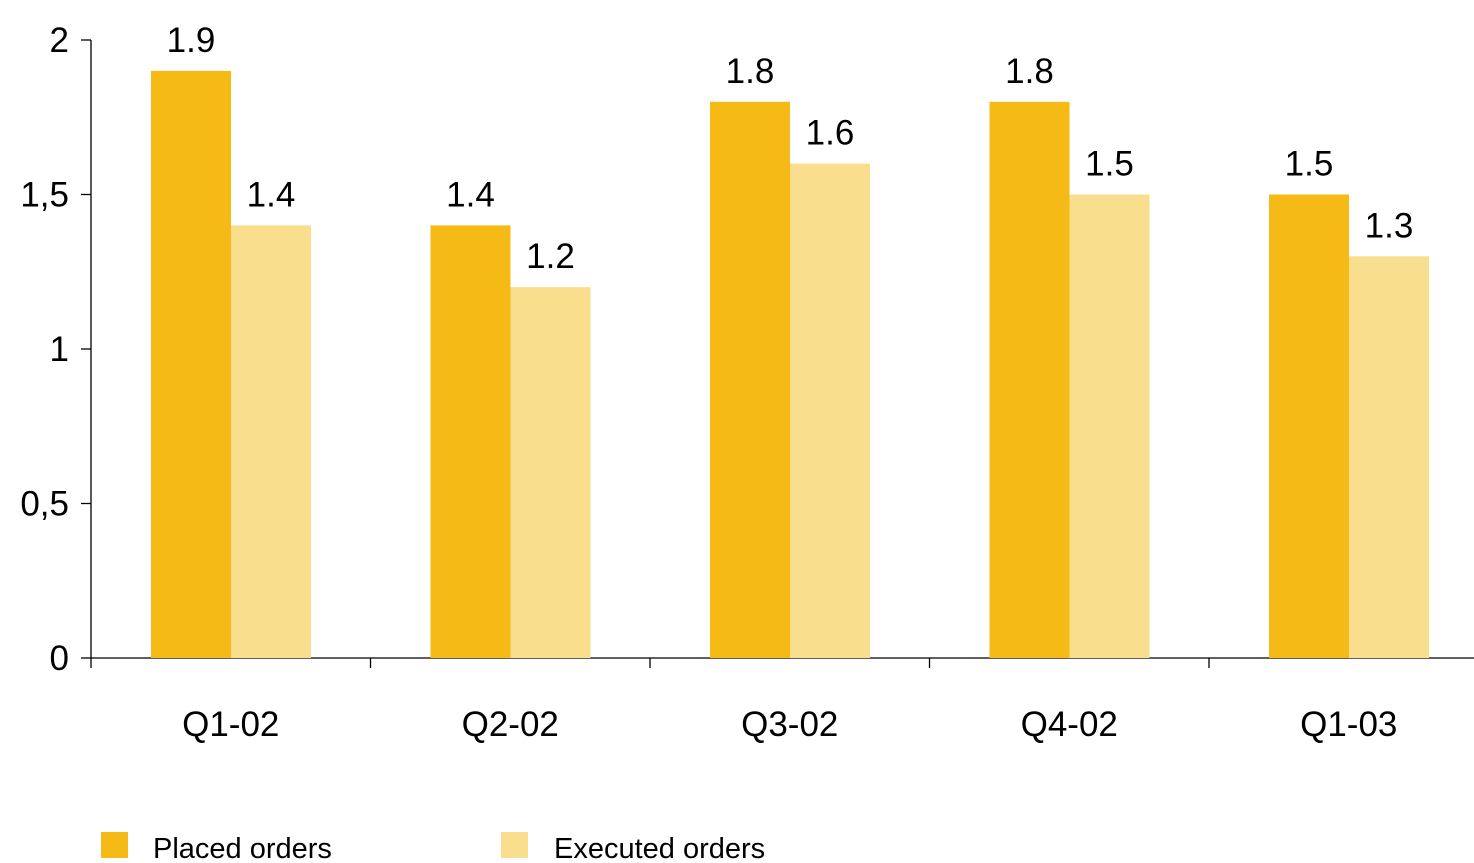 The image size is (1474, 863). I want to click on y-tick-label: 0,5, so click(44, 504).